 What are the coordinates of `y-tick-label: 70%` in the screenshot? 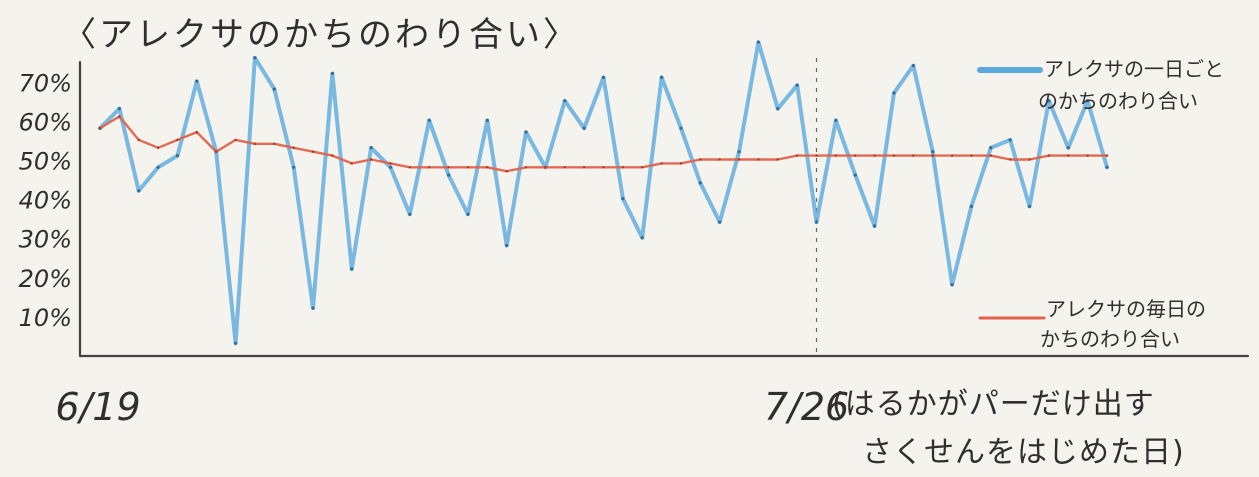 It's located at (45, 83).